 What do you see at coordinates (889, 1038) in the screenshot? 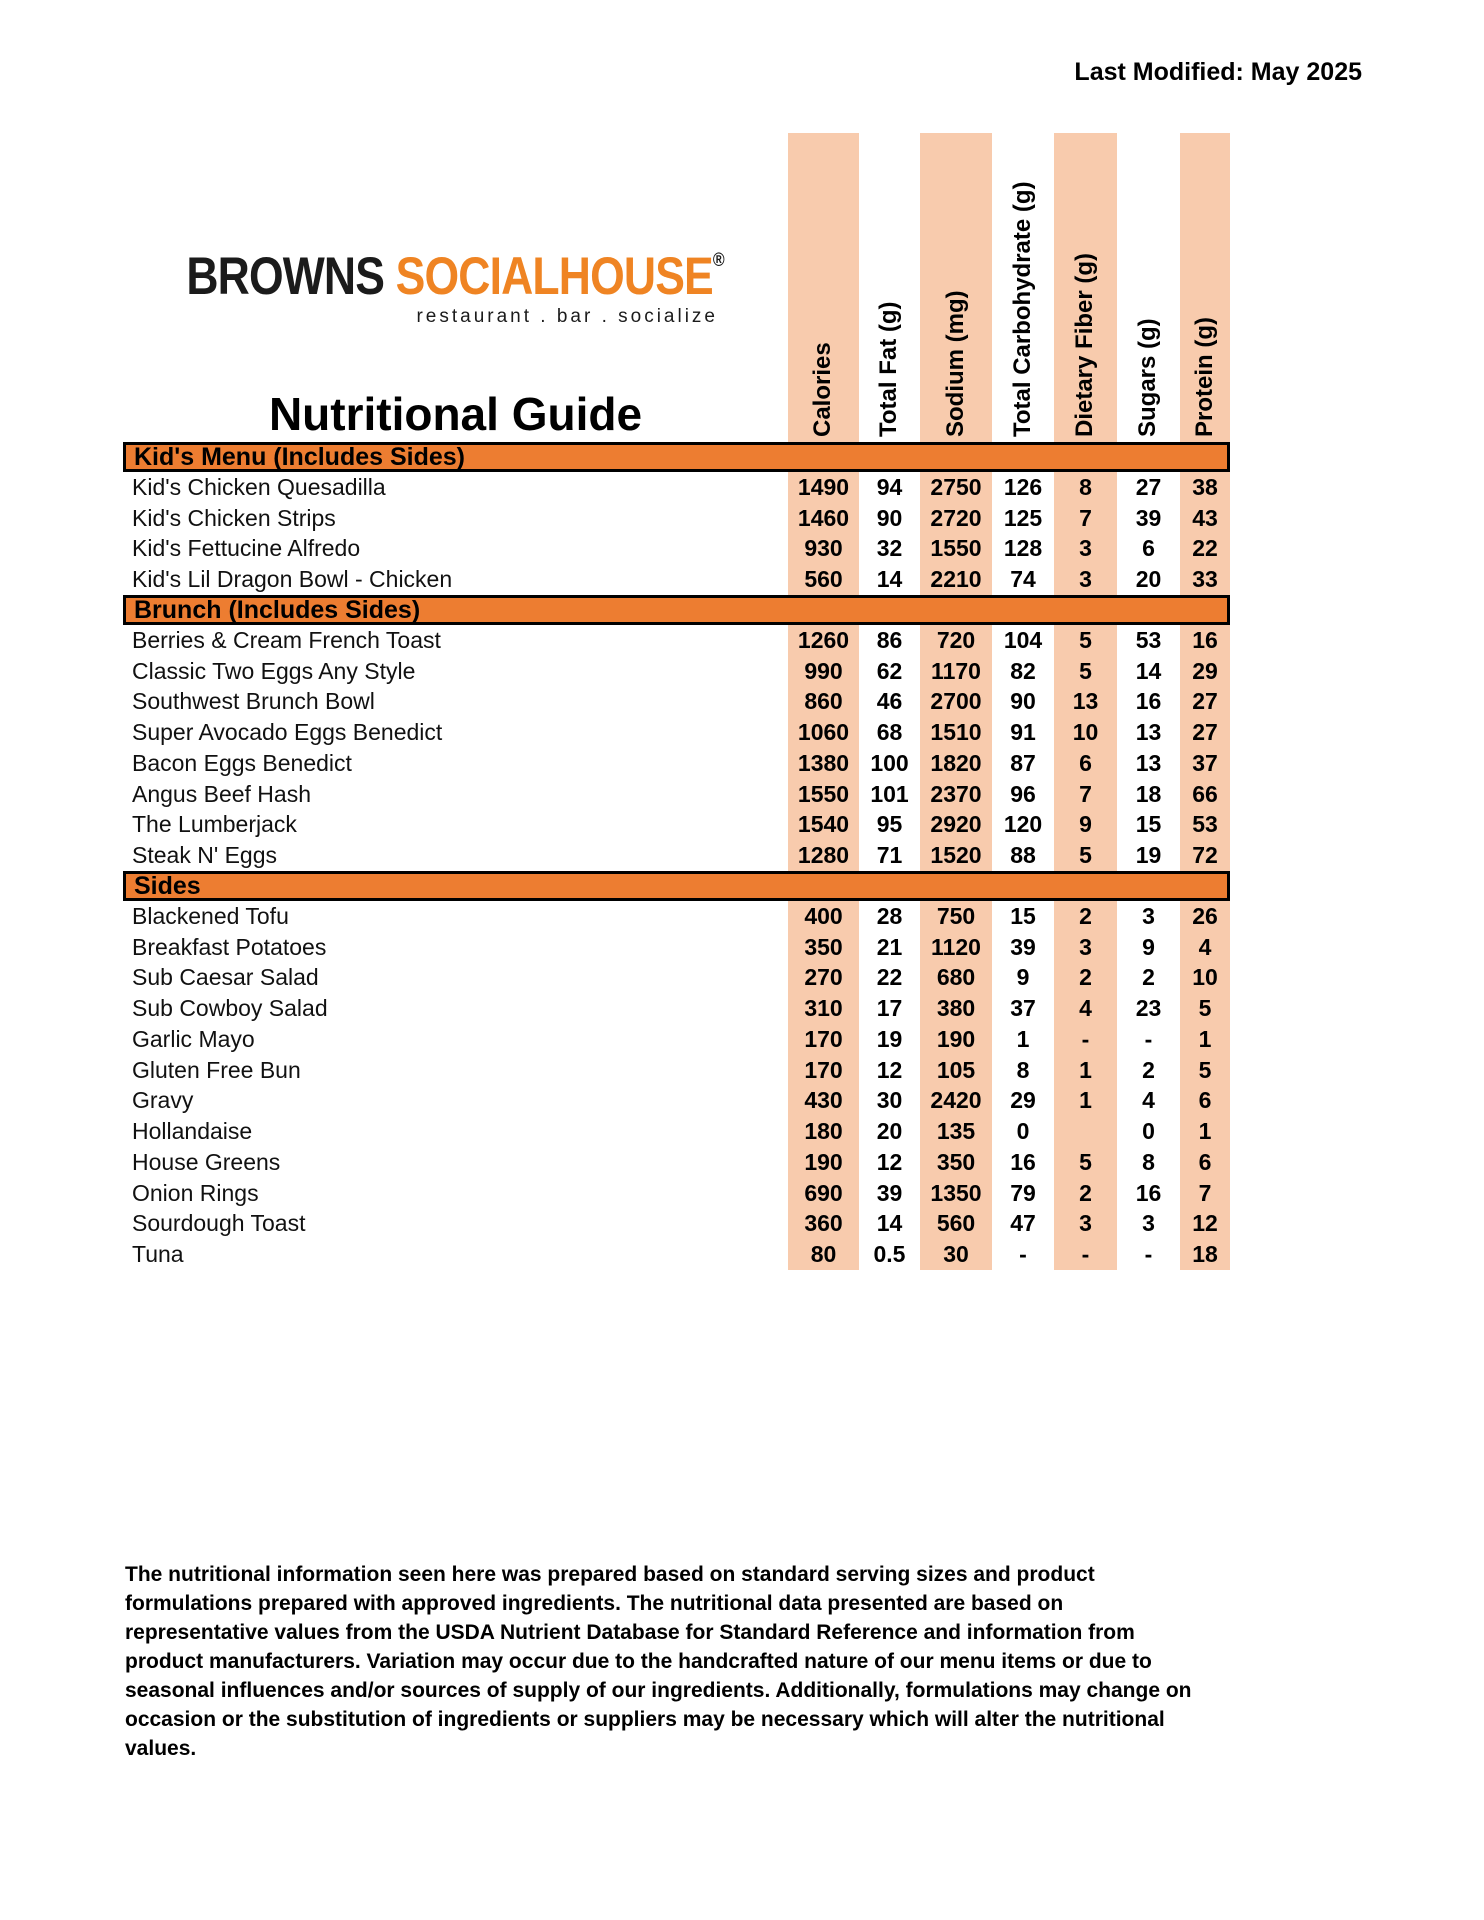
I see `nutrition-value-cell: 19` at bounding box center [889, 1038].